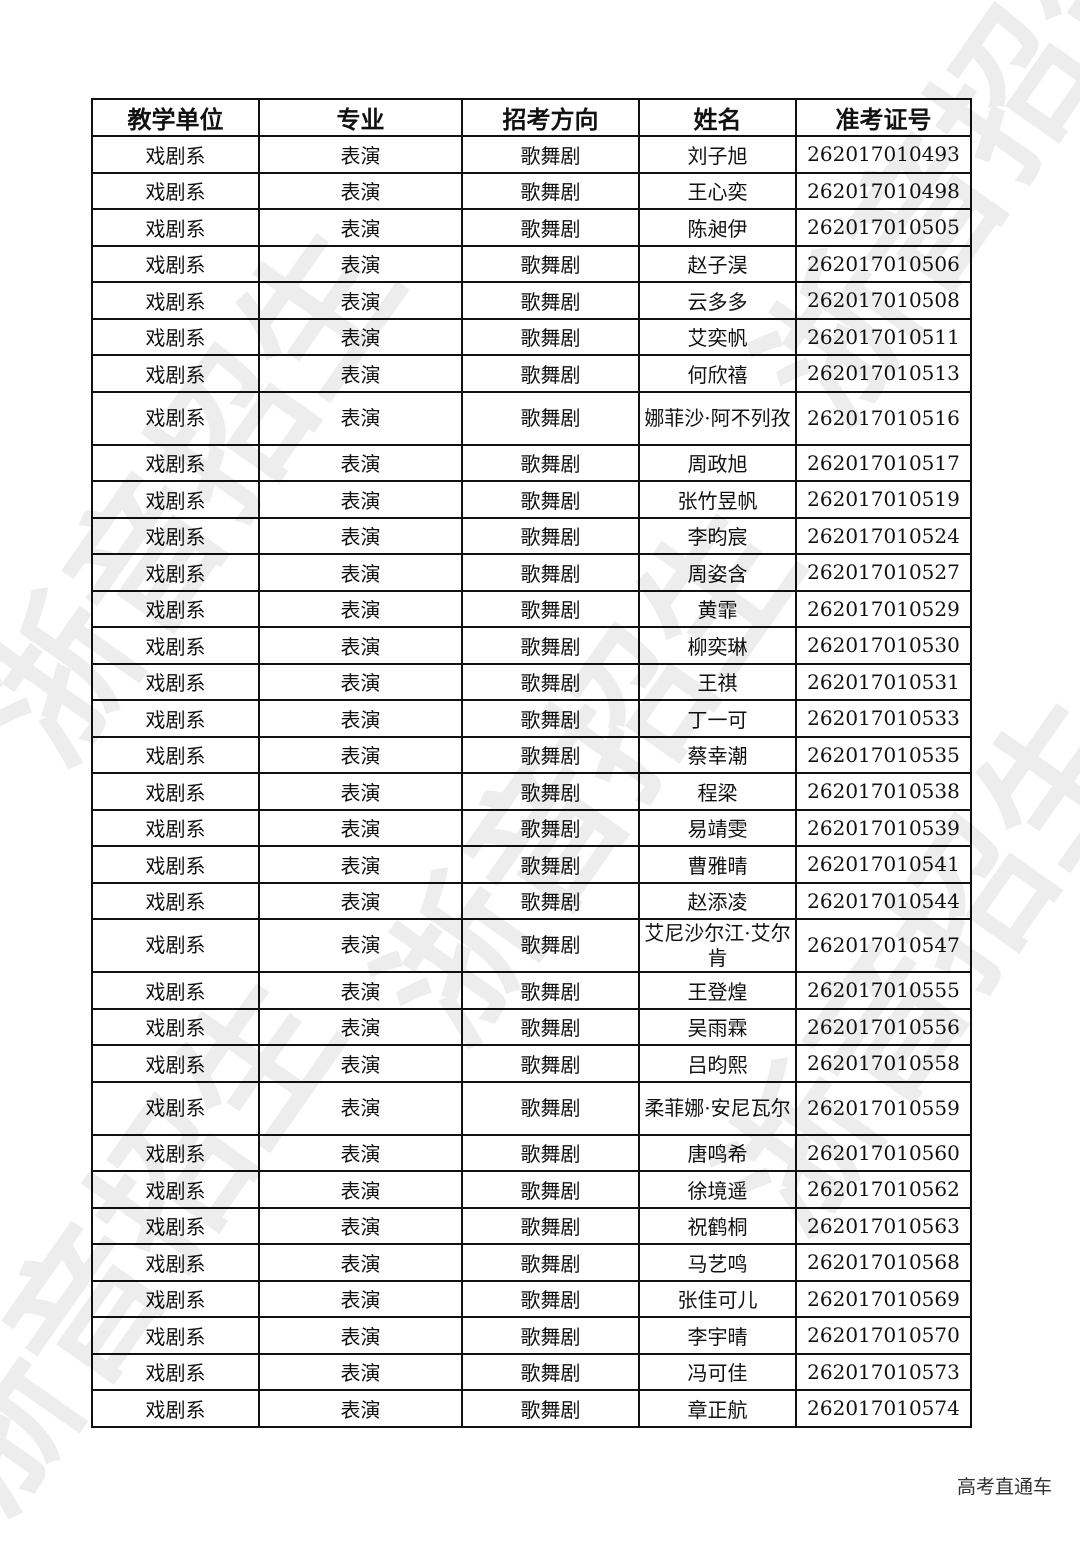 This screenshot has height=1547, width=1080. I want to click on cell-exam-number: 262017010511, so click(883, 336).